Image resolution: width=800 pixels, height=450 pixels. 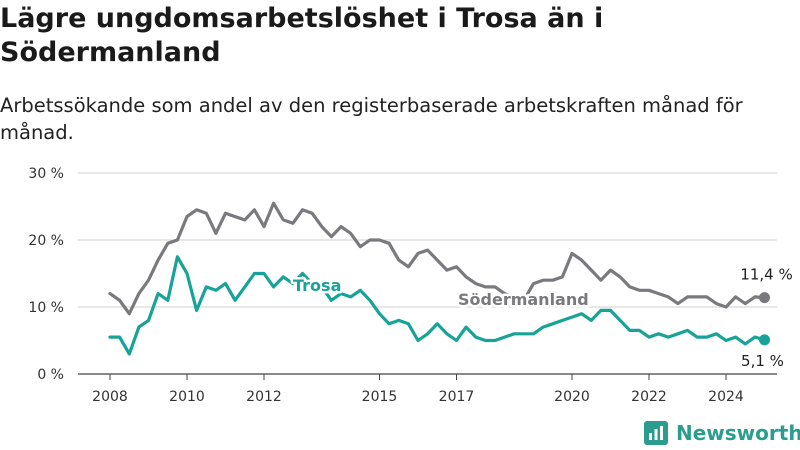 I want to click on x-tick-label: 2017, so click(x=457, y=397).